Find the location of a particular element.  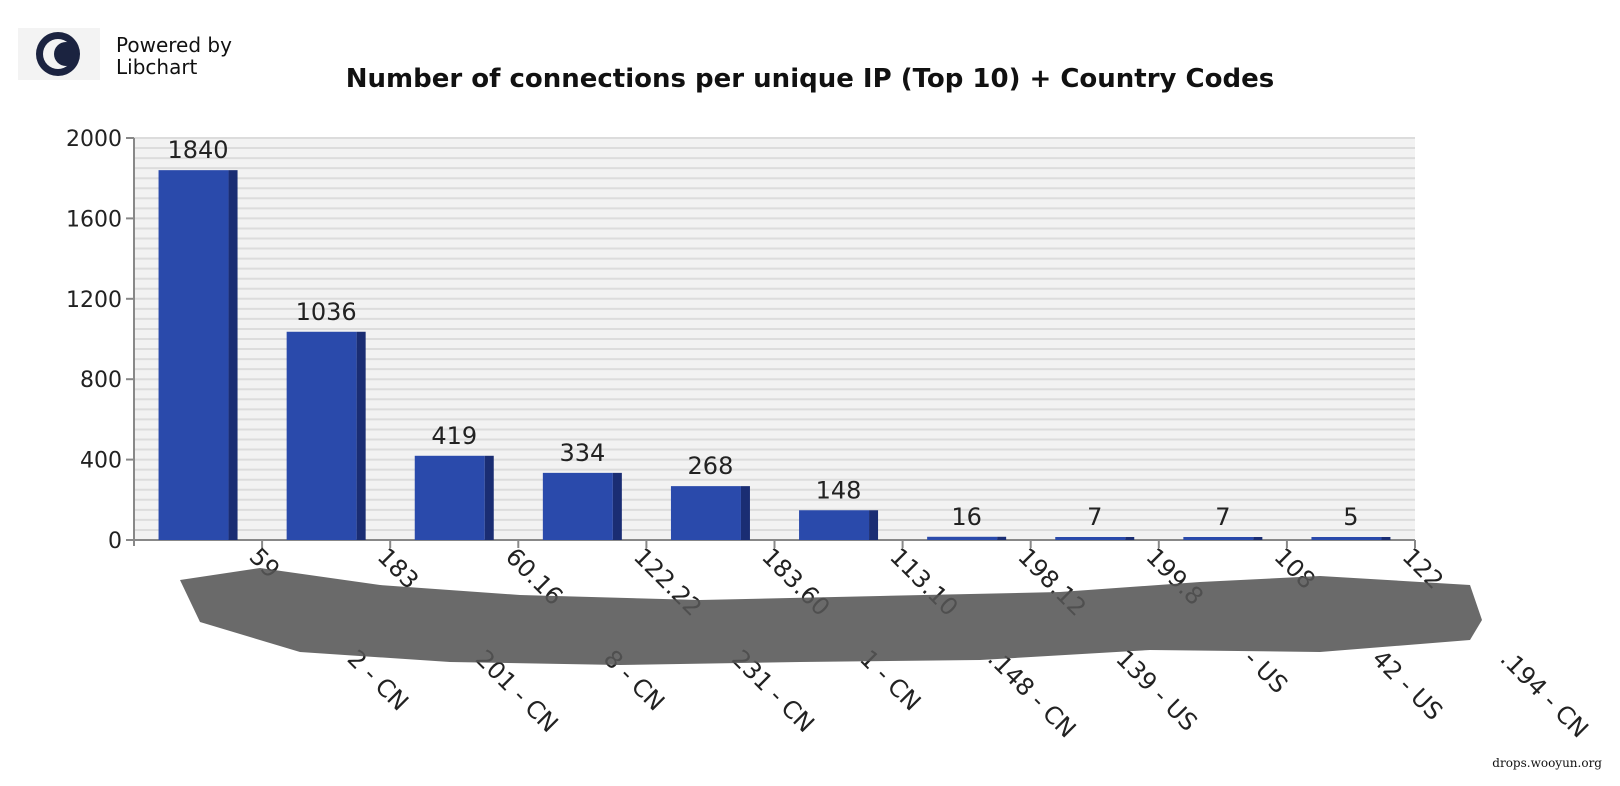

y-tick-label: 1200 is located at coordinates (94, 300).